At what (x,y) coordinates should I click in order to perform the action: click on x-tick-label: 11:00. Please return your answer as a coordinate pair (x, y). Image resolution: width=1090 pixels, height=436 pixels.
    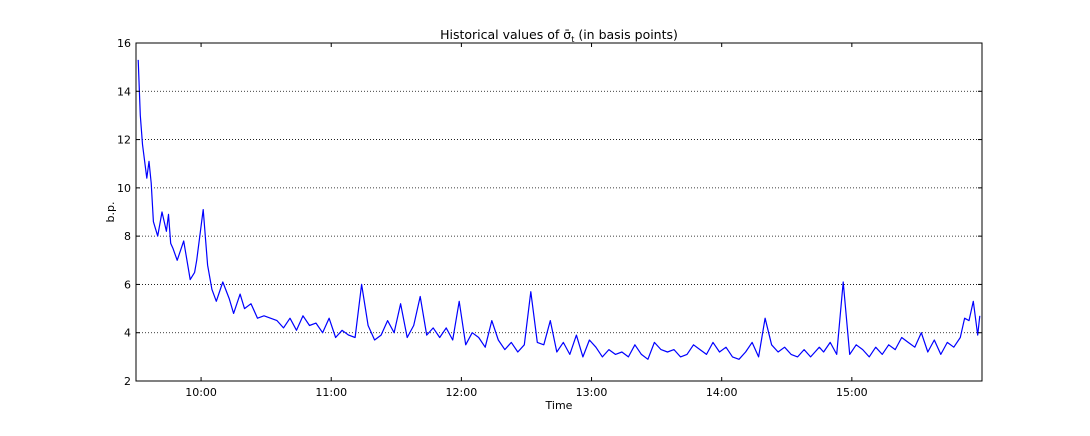
    Looking at the image, I should click on (331, 392).